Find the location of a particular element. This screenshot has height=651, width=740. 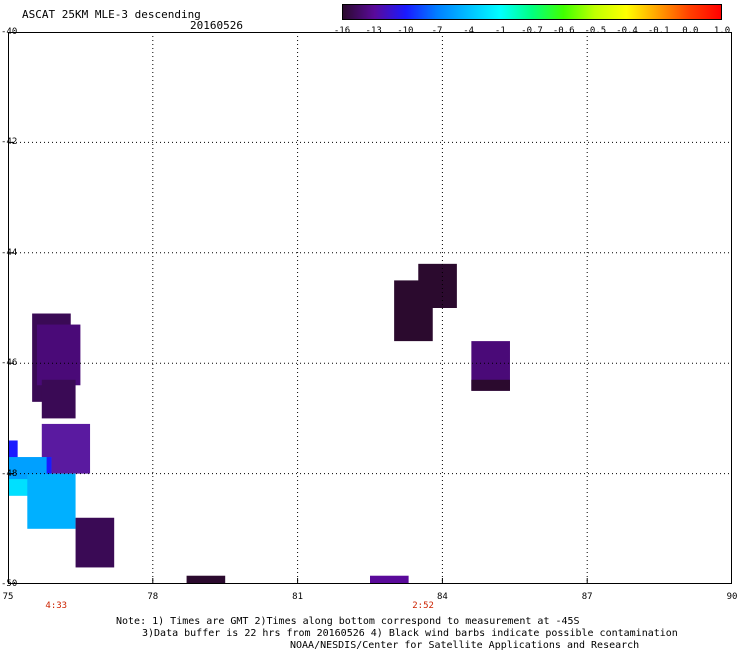

colorbar-label: -1 is located at coordinates (500, 31).